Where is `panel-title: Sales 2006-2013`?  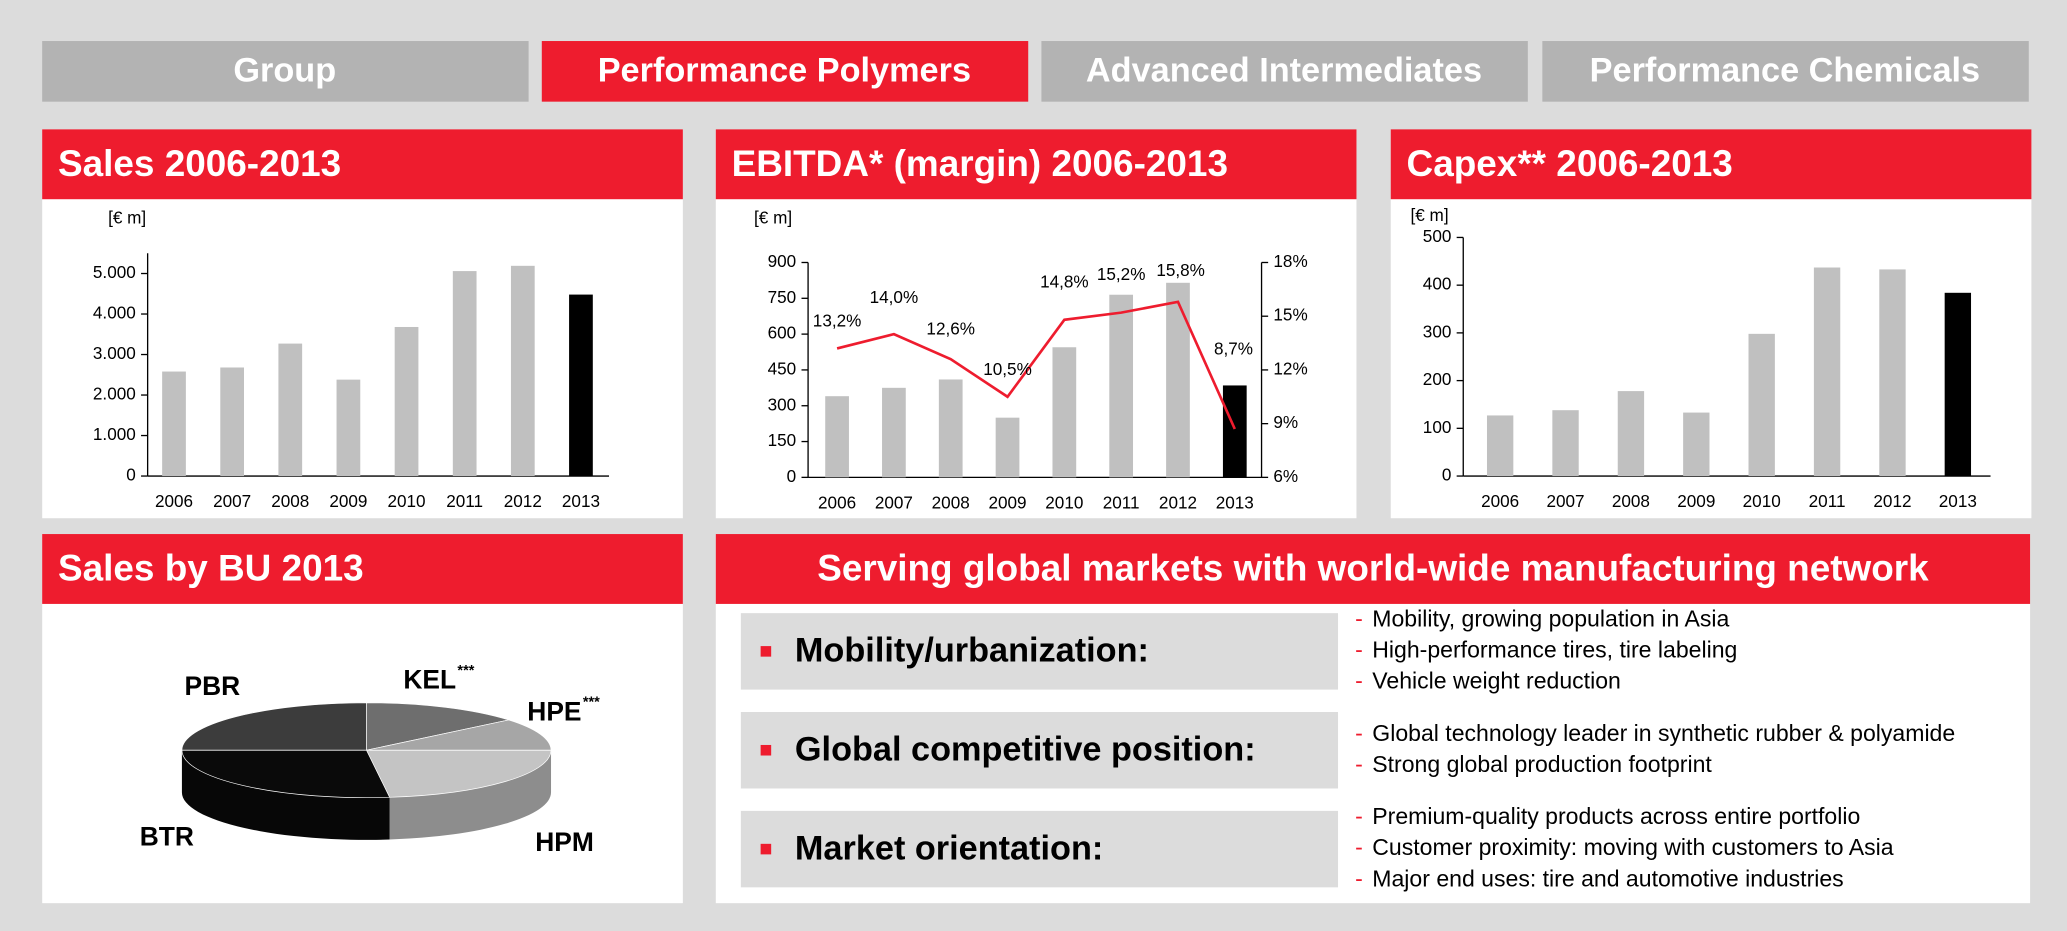
panel-title: Sales 2006-2013 is located at coordinates (199, 163).